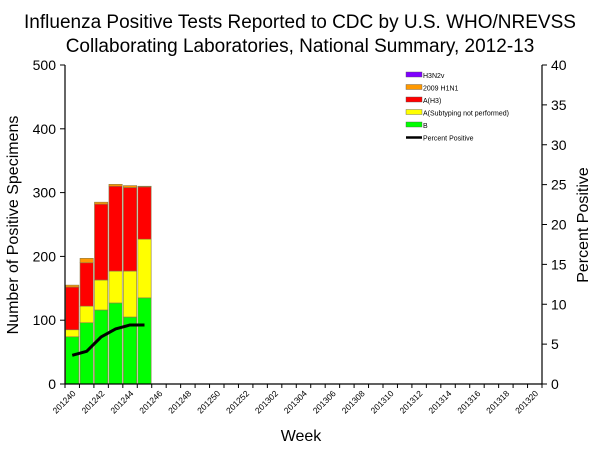 The image size is (600, 455). I want to click on y-tick-label-200: 200, so click(45, 256).